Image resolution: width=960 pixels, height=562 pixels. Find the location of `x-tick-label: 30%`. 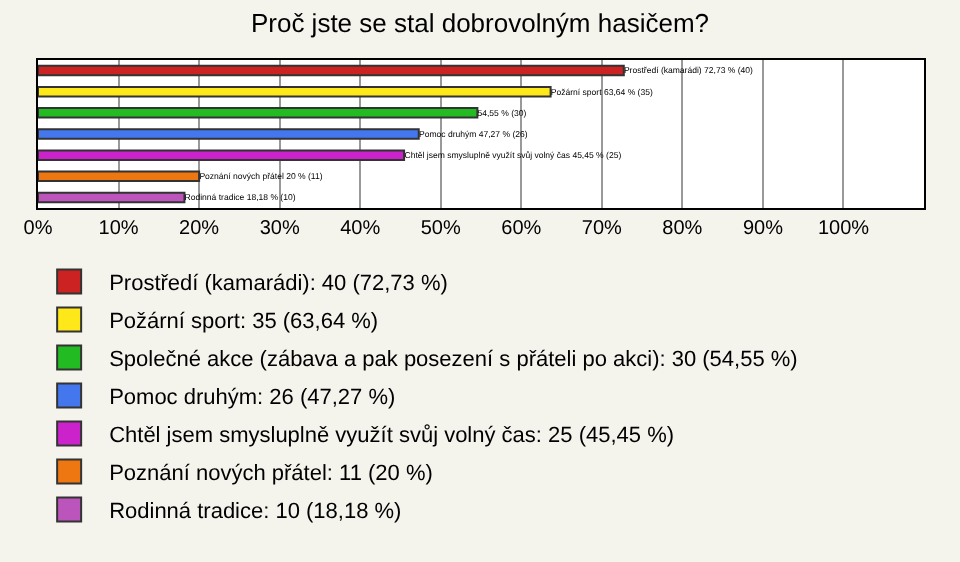

x-tick-label: 30% is located at coordinates (279, 229).